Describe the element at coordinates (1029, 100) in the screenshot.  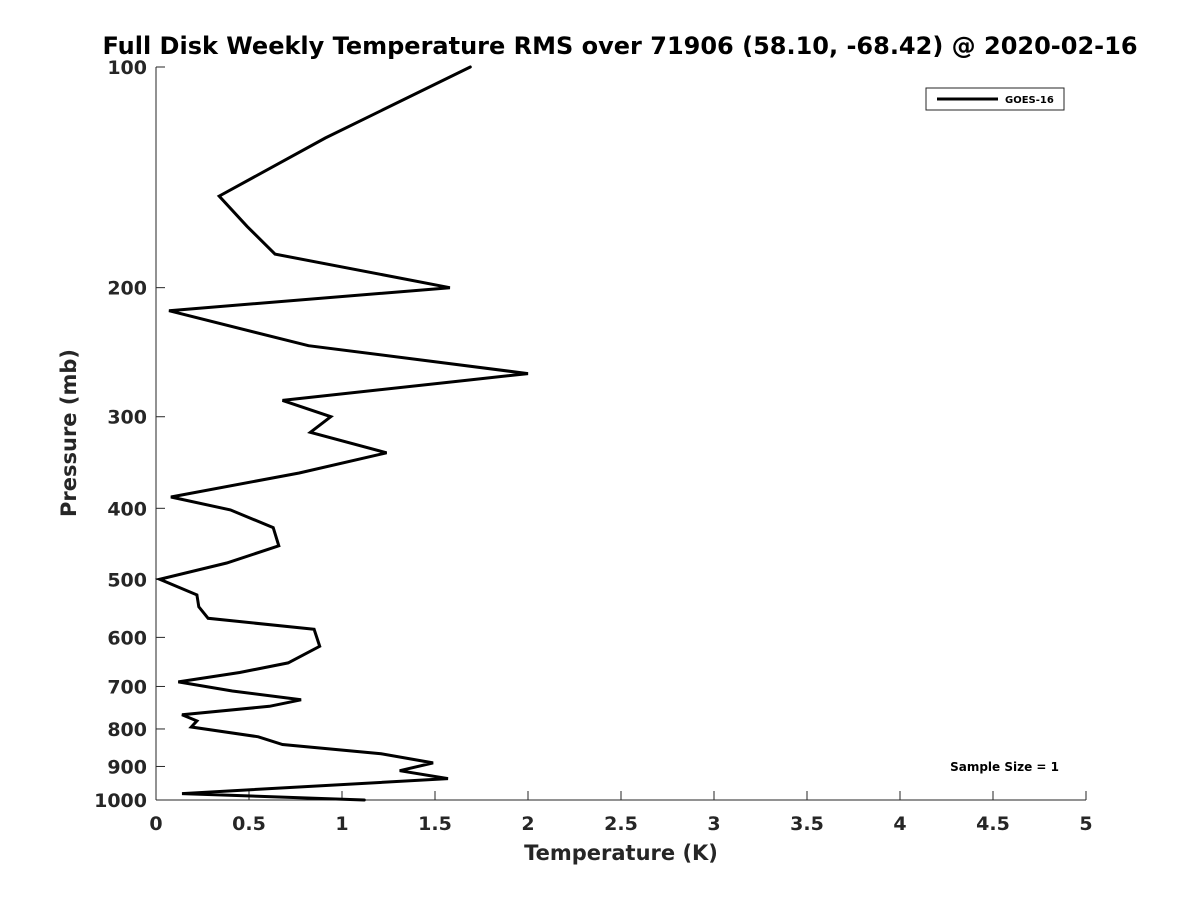
I see `legend-label-goes-16: GOES-16` at that location.